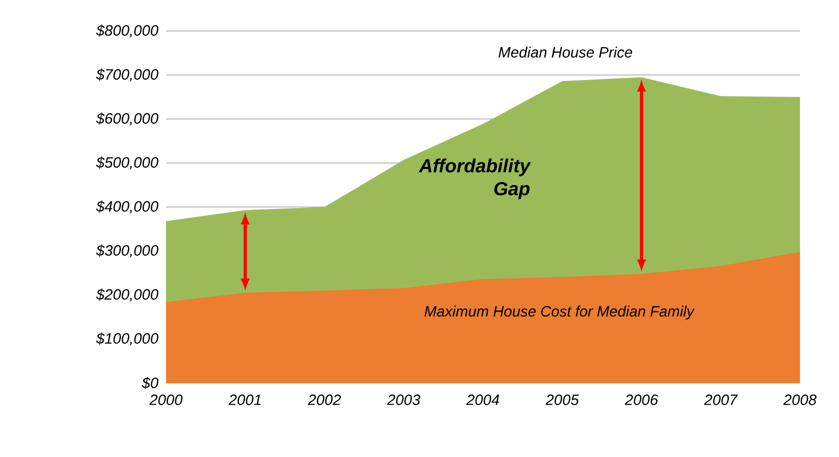 This screenshot has width=839, height=457. What do you see at coordinates (127, 295) in the screenshot?
I see `y-tick-label: $200,000` at bounding box center [127, 295].